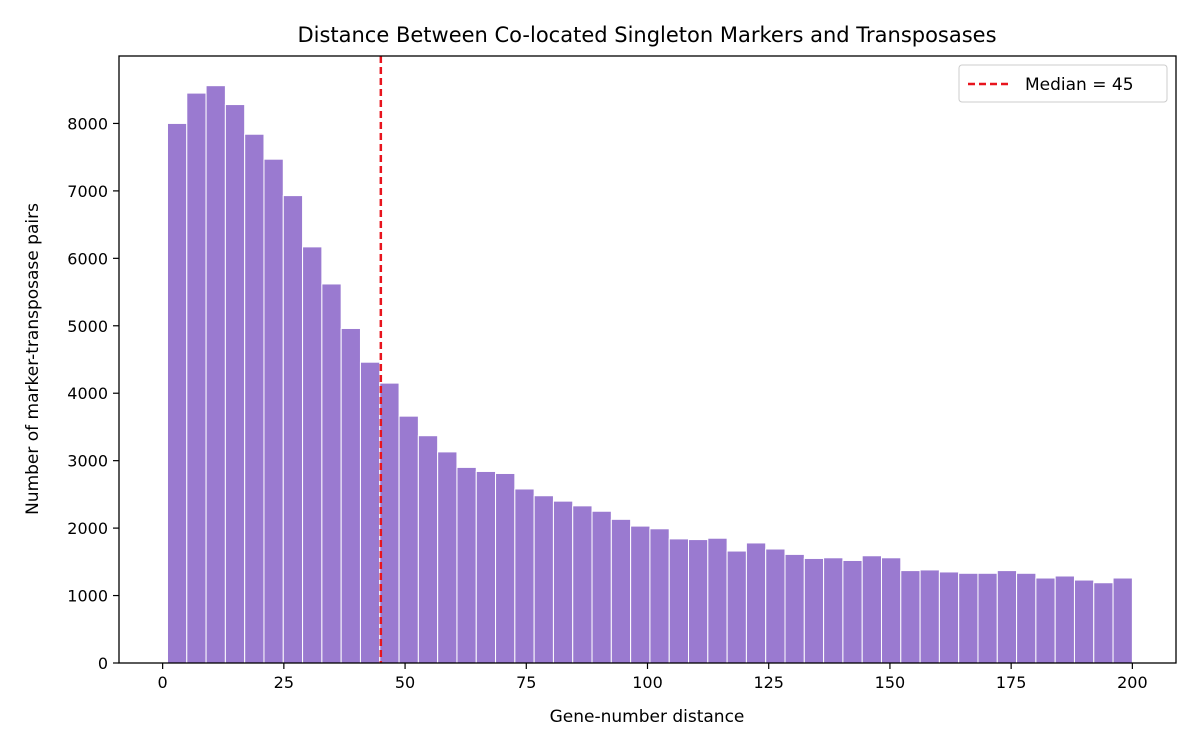 The height and width of the screenshot is (750, 1200). I want to click on x-tick-label: 175, so click(1011, 682).